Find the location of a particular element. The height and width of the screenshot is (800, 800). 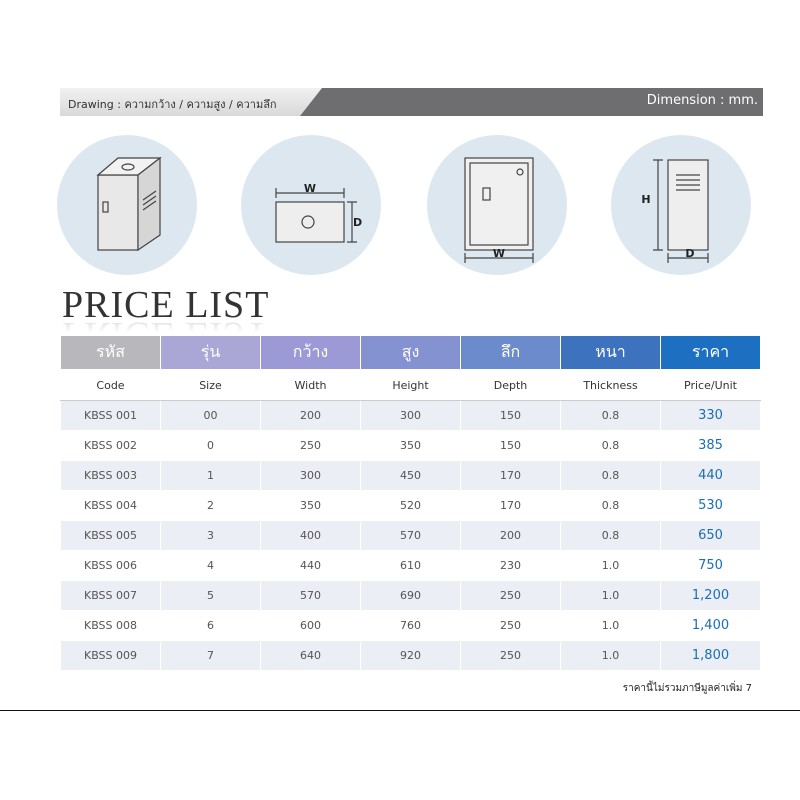

column-header: ลึก is located at coordinates (510, 352).